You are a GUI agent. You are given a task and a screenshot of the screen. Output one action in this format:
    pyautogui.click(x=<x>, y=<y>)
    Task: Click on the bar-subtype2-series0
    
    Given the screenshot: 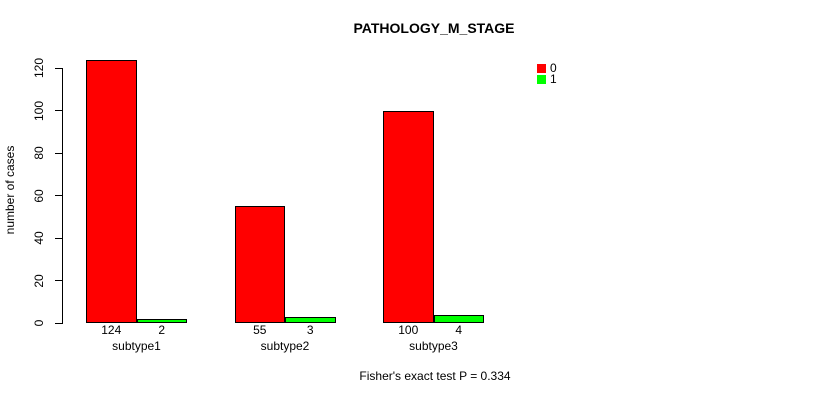 What is the action you would take?
    pyautogui.click(x=259, y=264)
    